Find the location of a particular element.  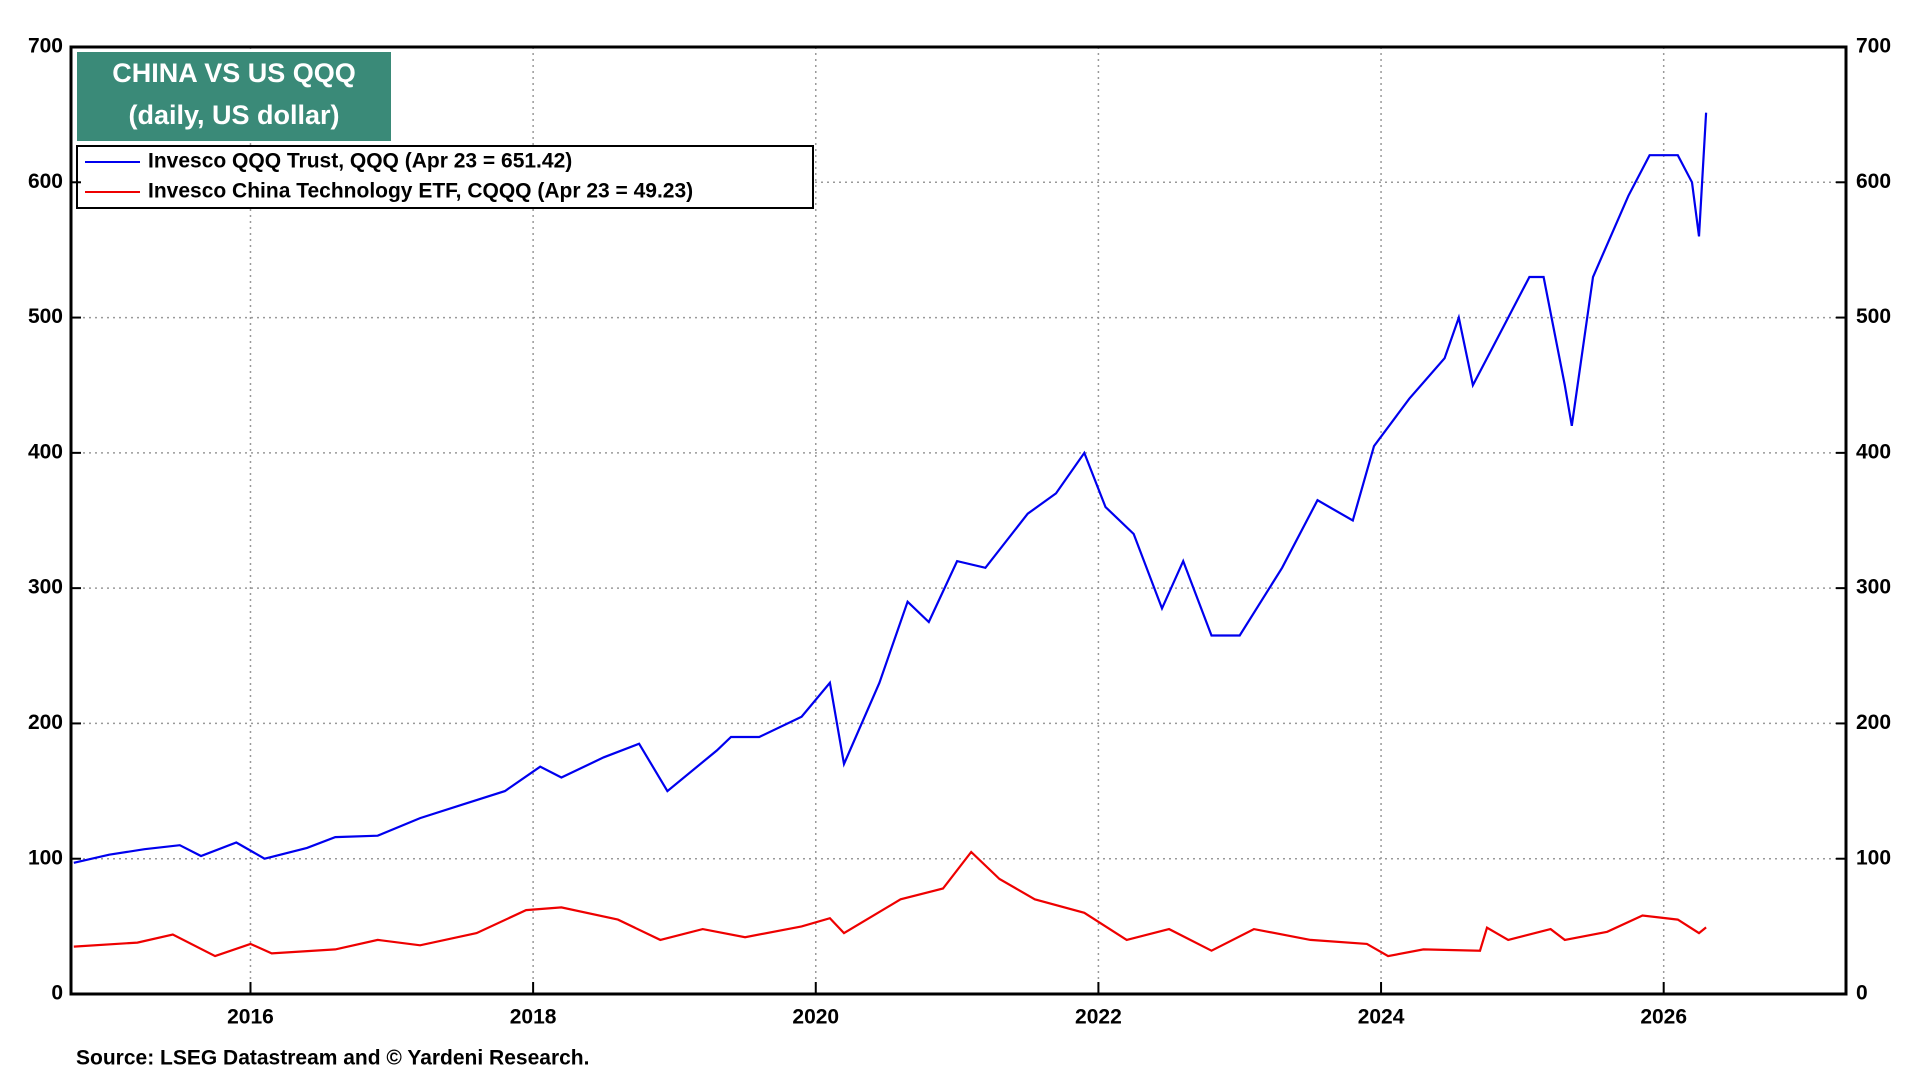

y2-tick-label: 400 is located at coordinates (1873, 451).